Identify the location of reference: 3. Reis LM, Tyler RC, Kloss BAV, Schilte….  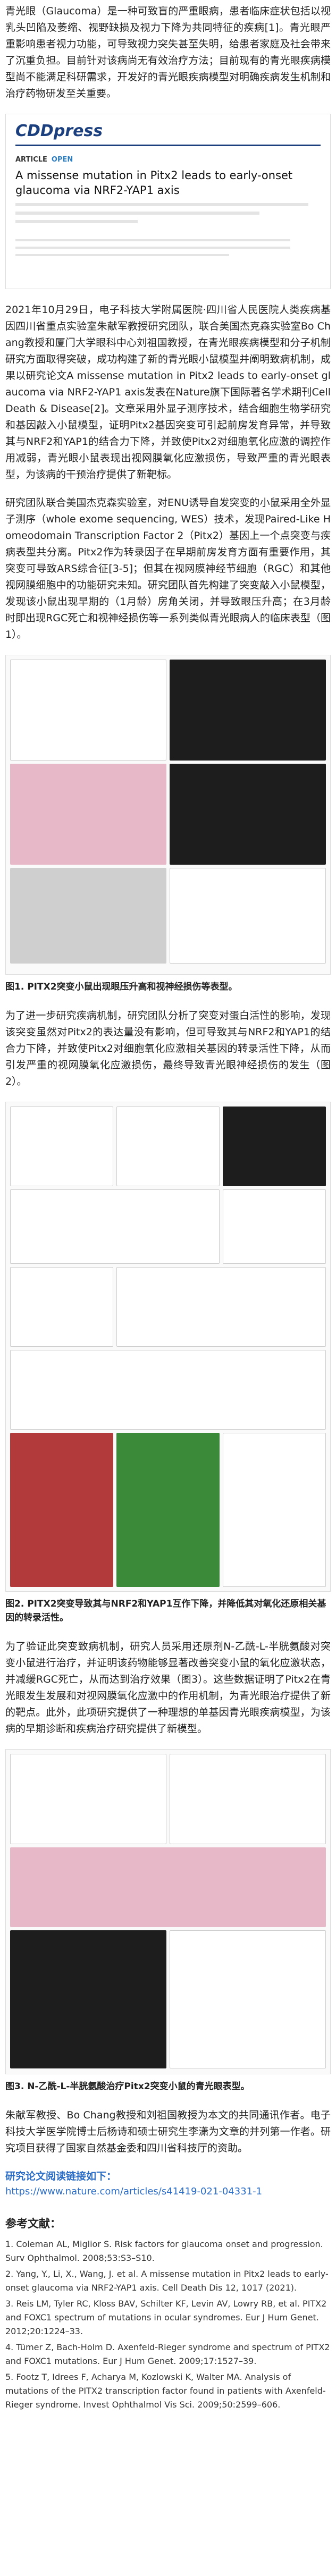
(166, 2318).